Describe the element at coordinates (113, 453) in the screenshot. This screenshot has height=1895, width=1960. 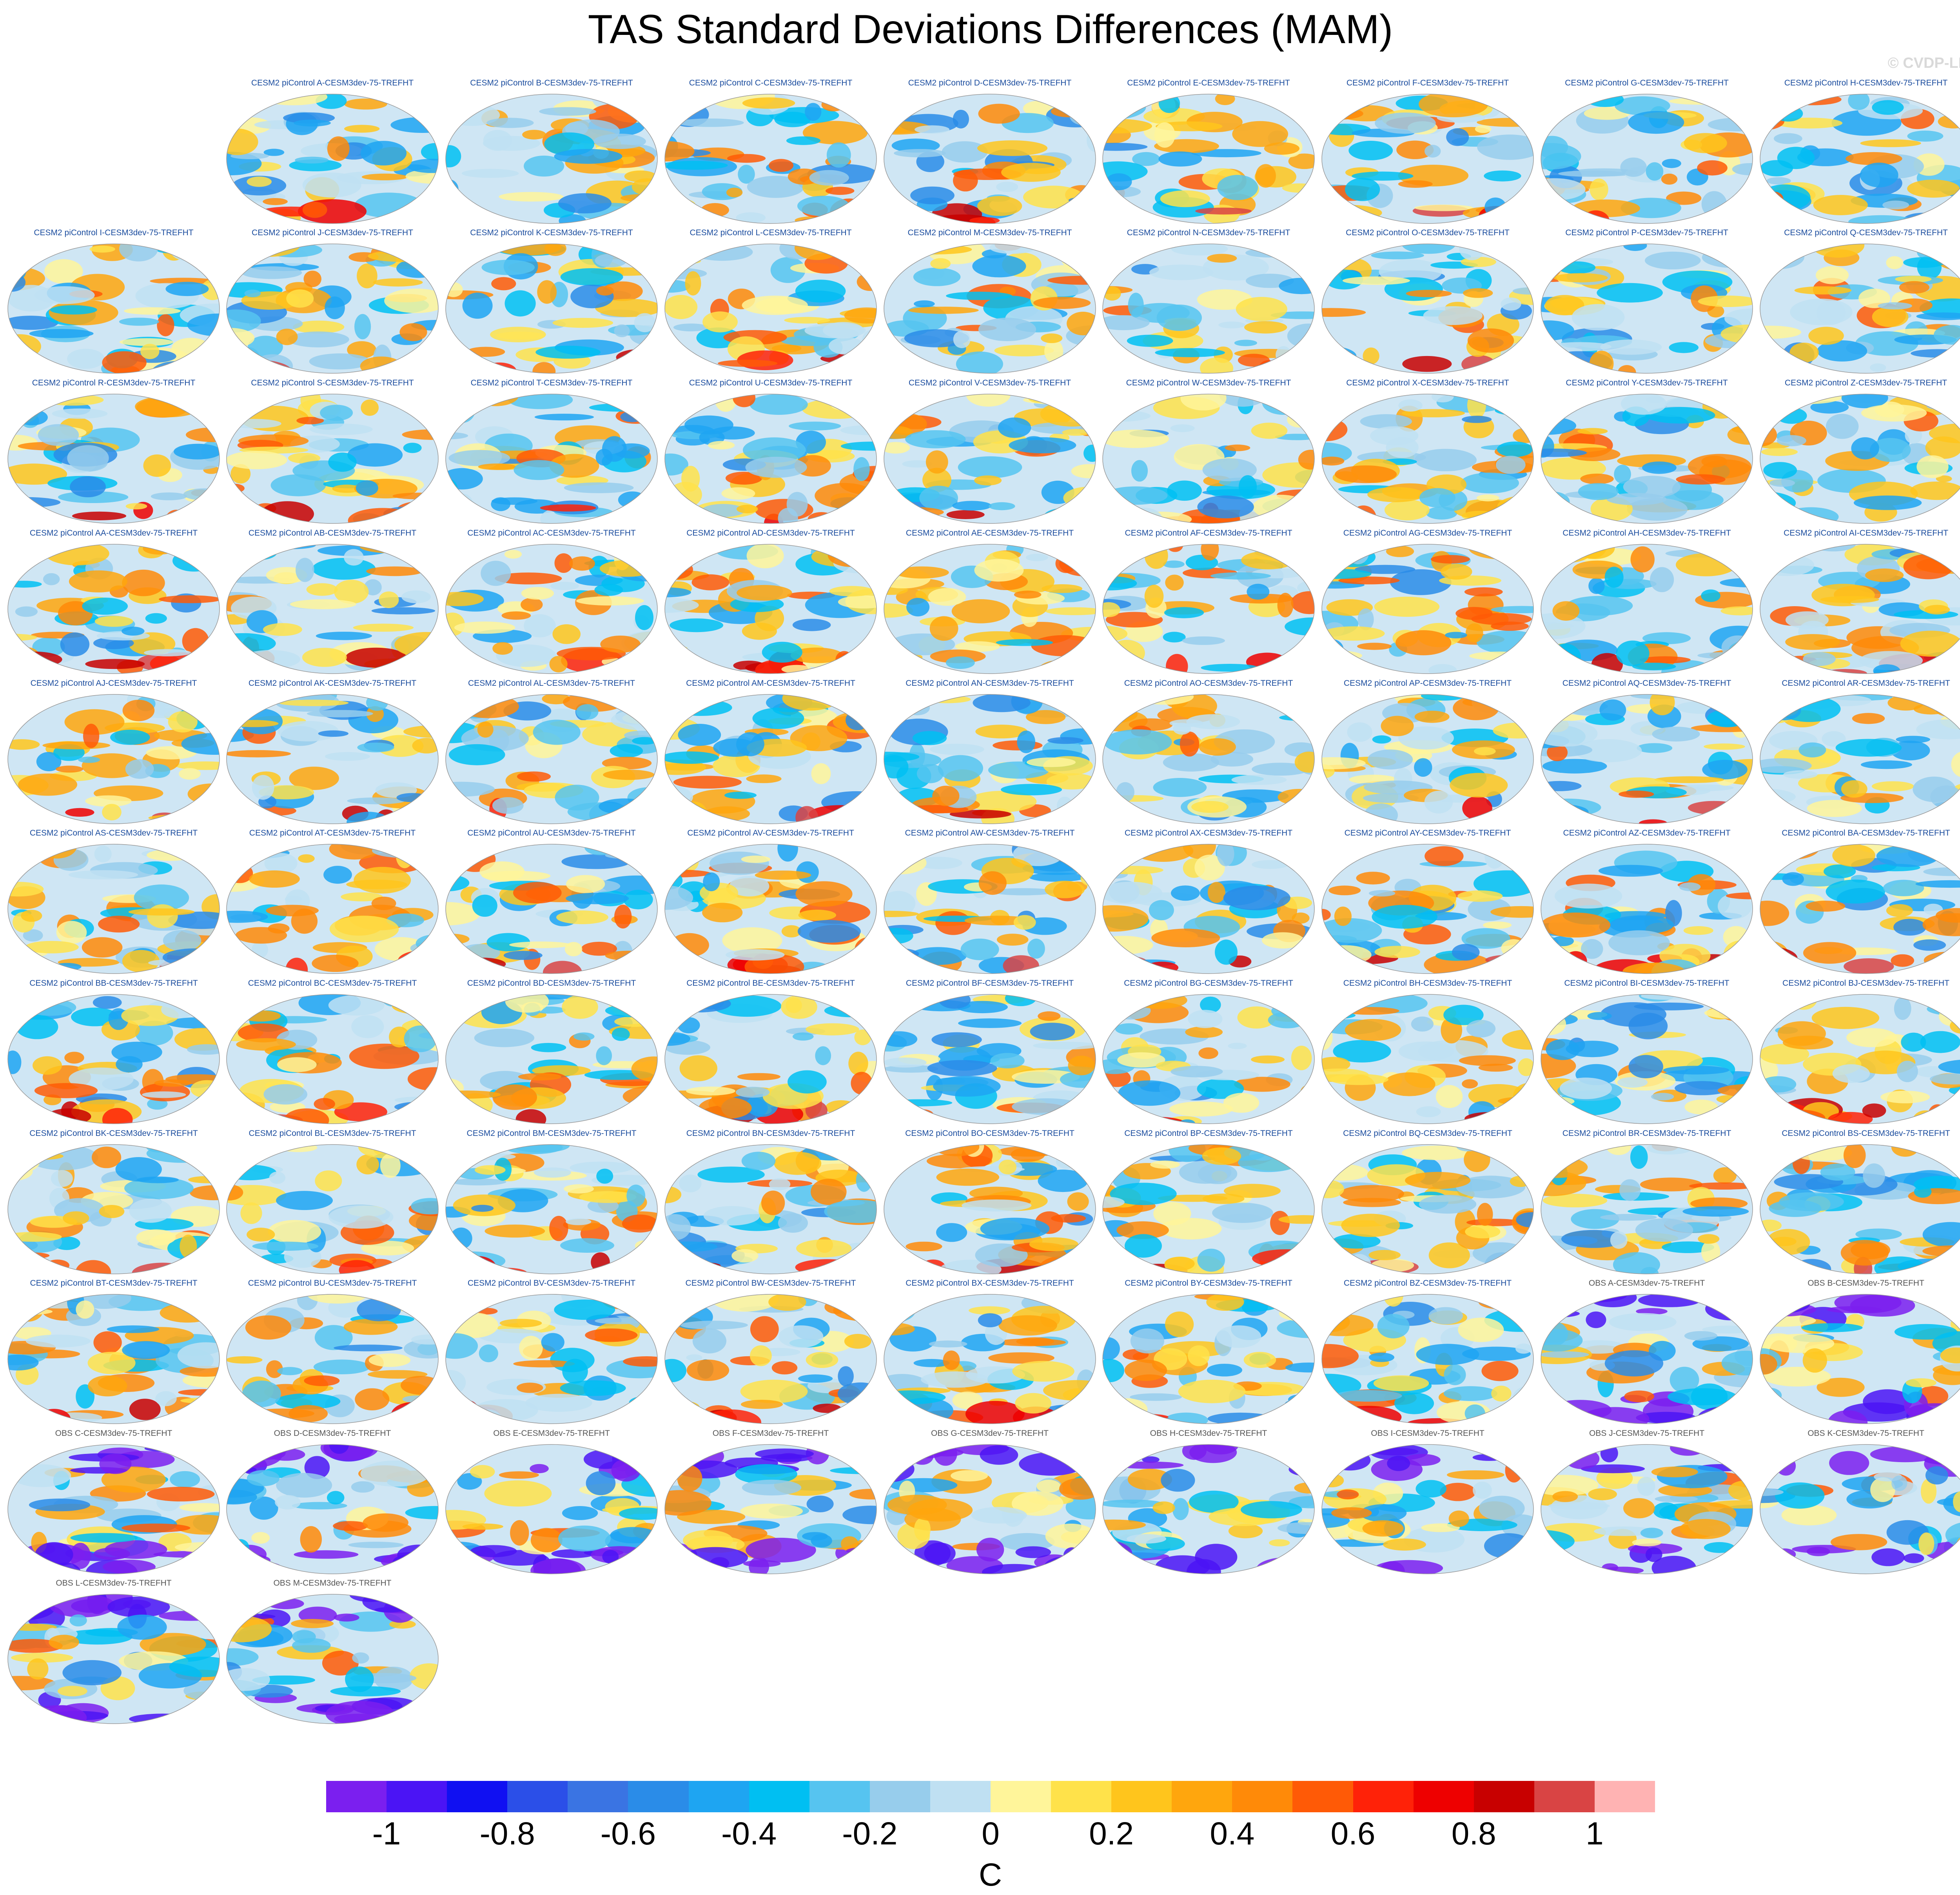
I see `map-panel: CESM2 piControl R-CESM3dev-75-TREFHT` at that location.